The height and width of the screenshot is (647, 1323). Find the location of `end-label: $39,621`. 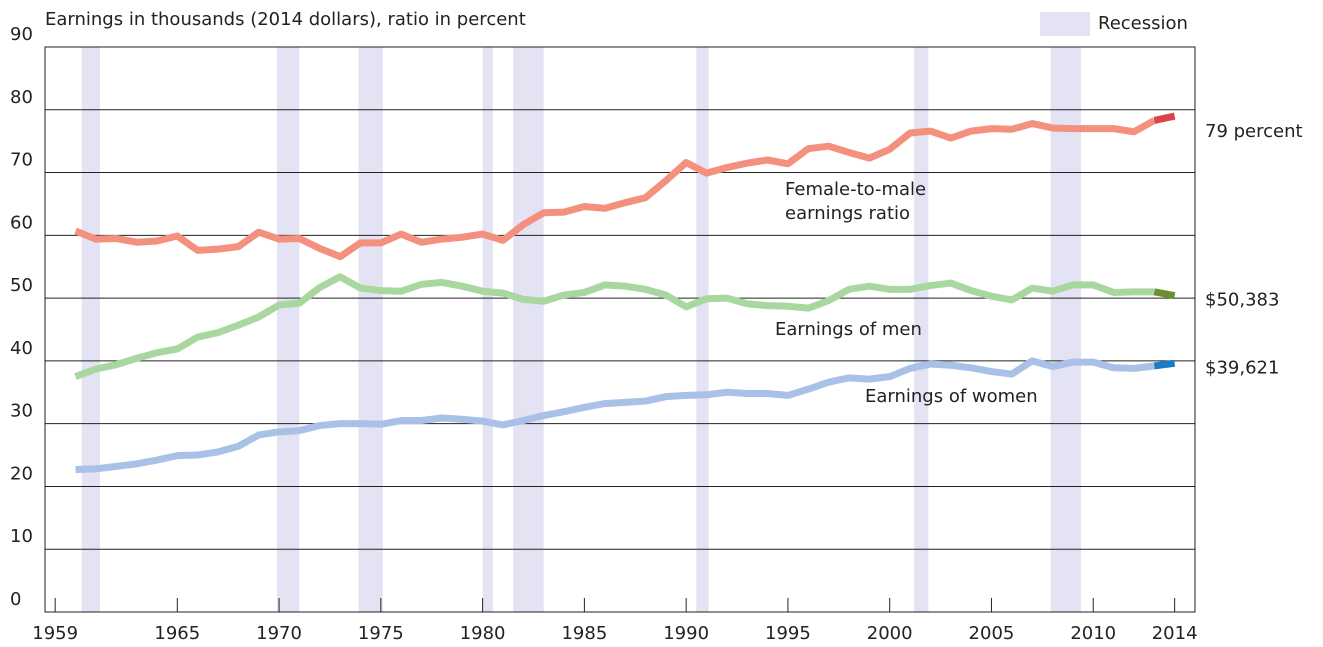

end-label: $39,621 is located at coordinates (1242, 367).